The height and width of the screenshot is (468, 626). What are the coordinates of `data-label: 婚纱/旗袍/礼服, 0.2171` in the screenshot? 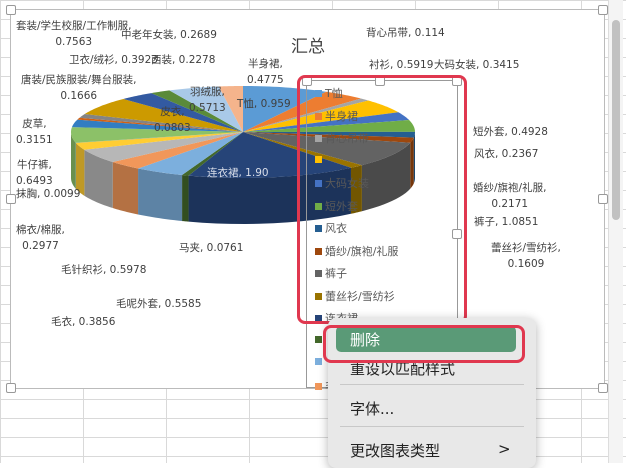 It's located at (509, 196).